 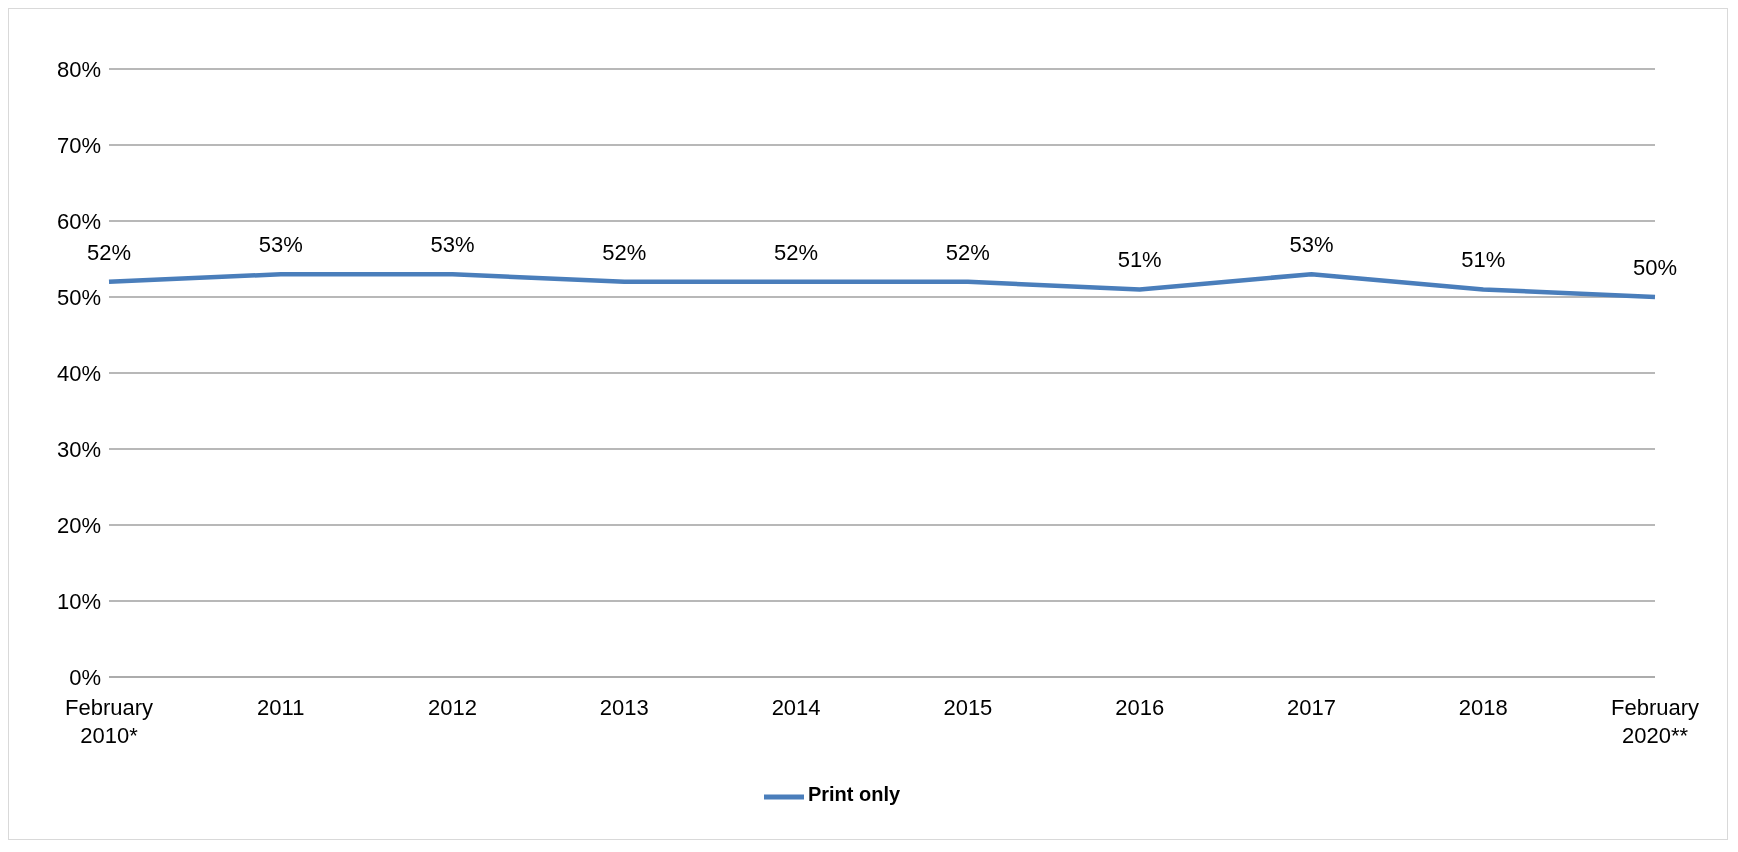 What do you see at coordinates (78, 221) in the screenshot?
I see `y-tick-label: 60%` at bounding box center [78, 221].